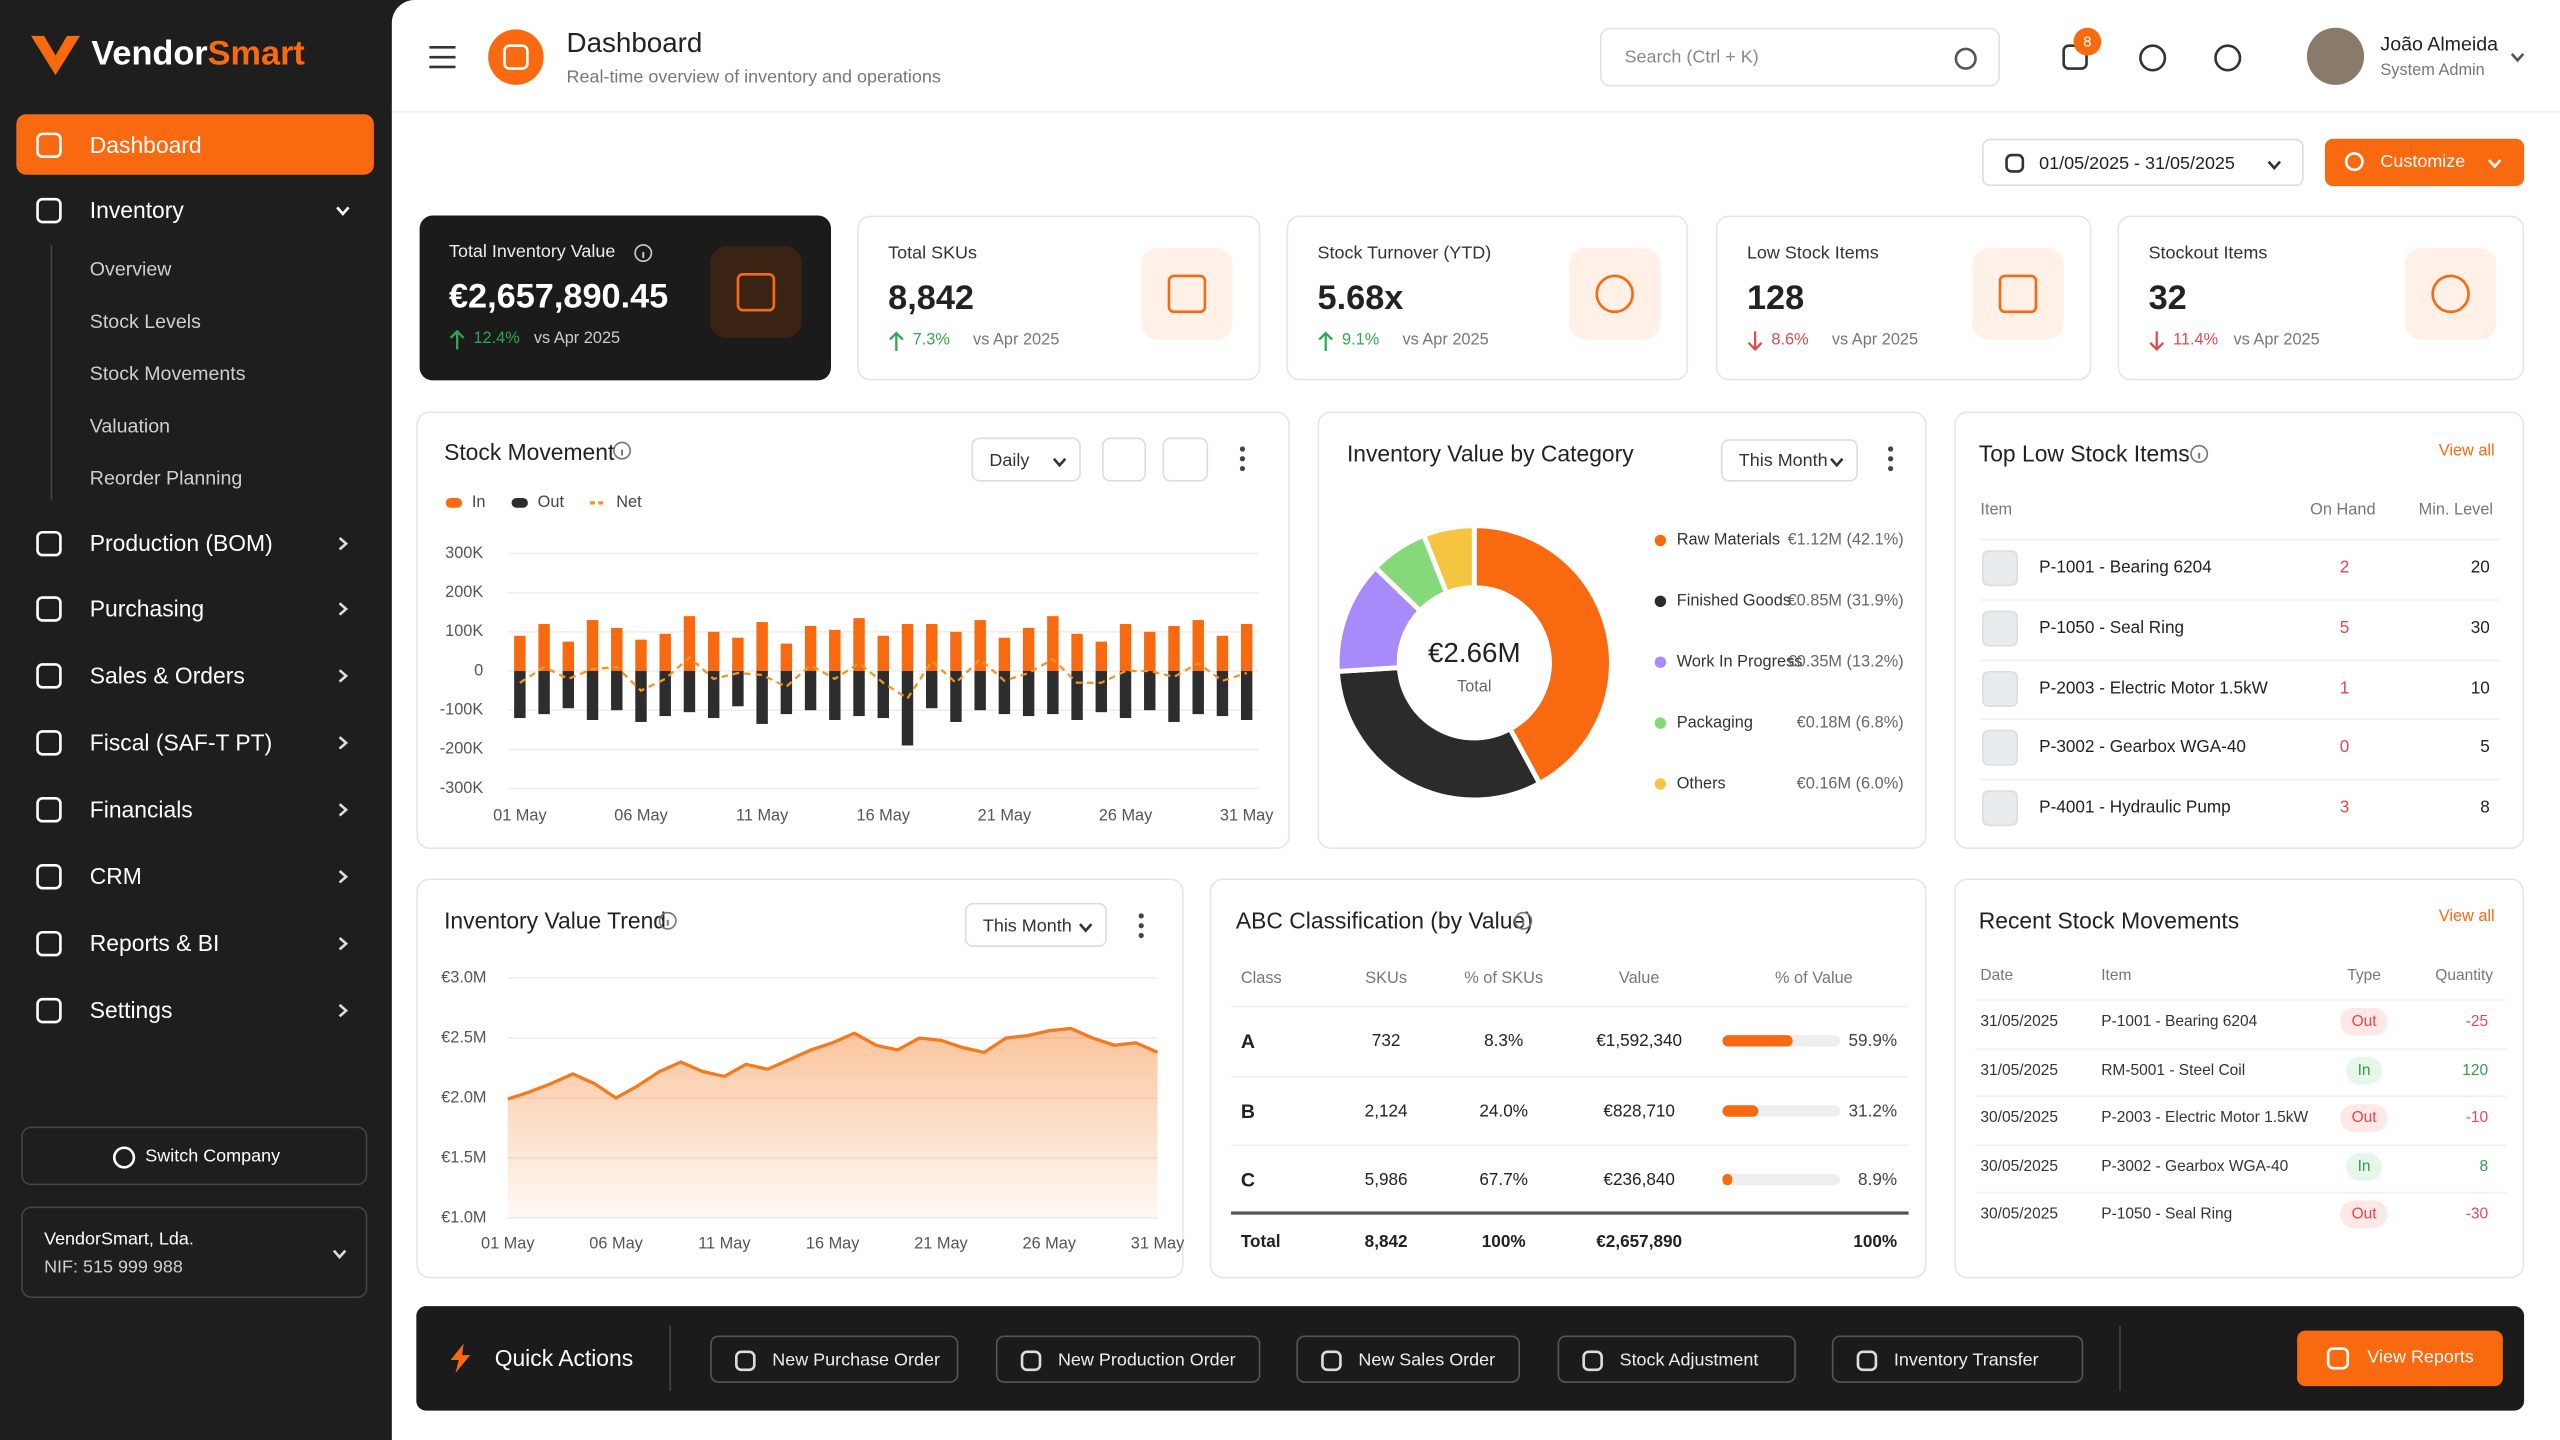  I want to click on search-box: Search (Ctrl + K), so click(1800, 57).